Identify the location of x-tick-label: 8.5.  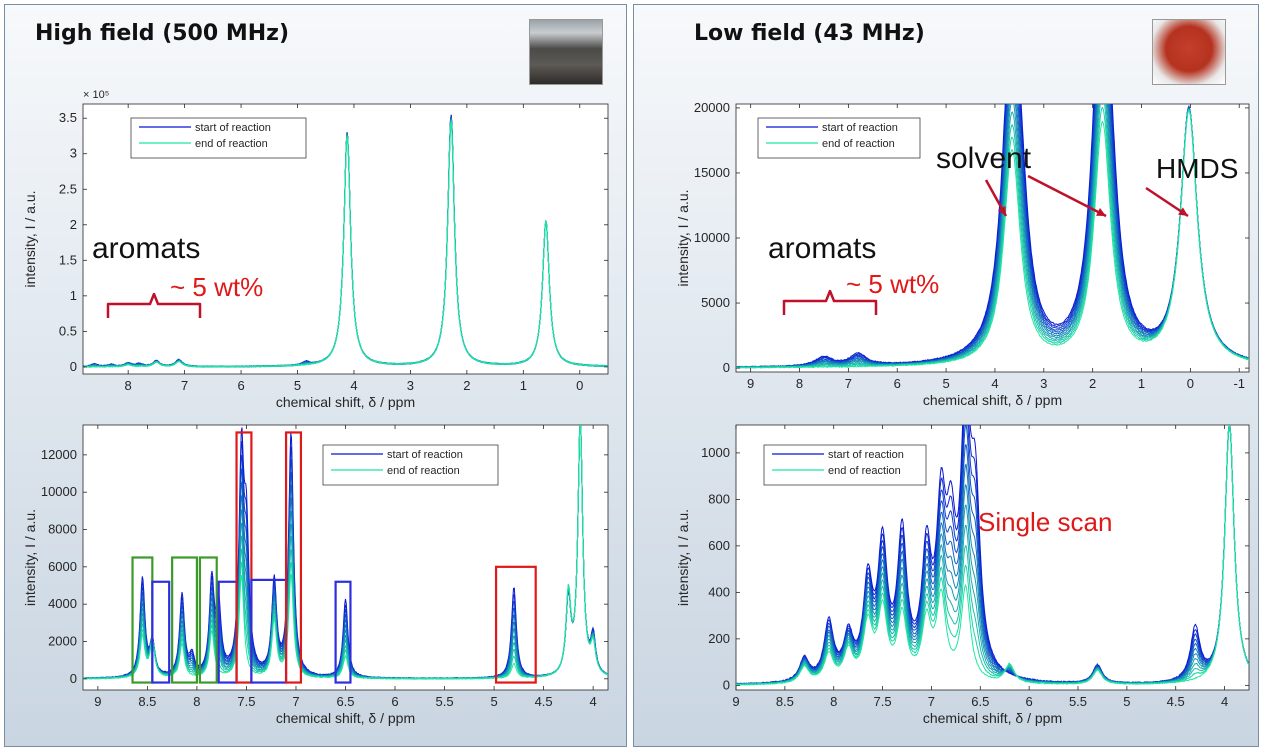
(147, 701).